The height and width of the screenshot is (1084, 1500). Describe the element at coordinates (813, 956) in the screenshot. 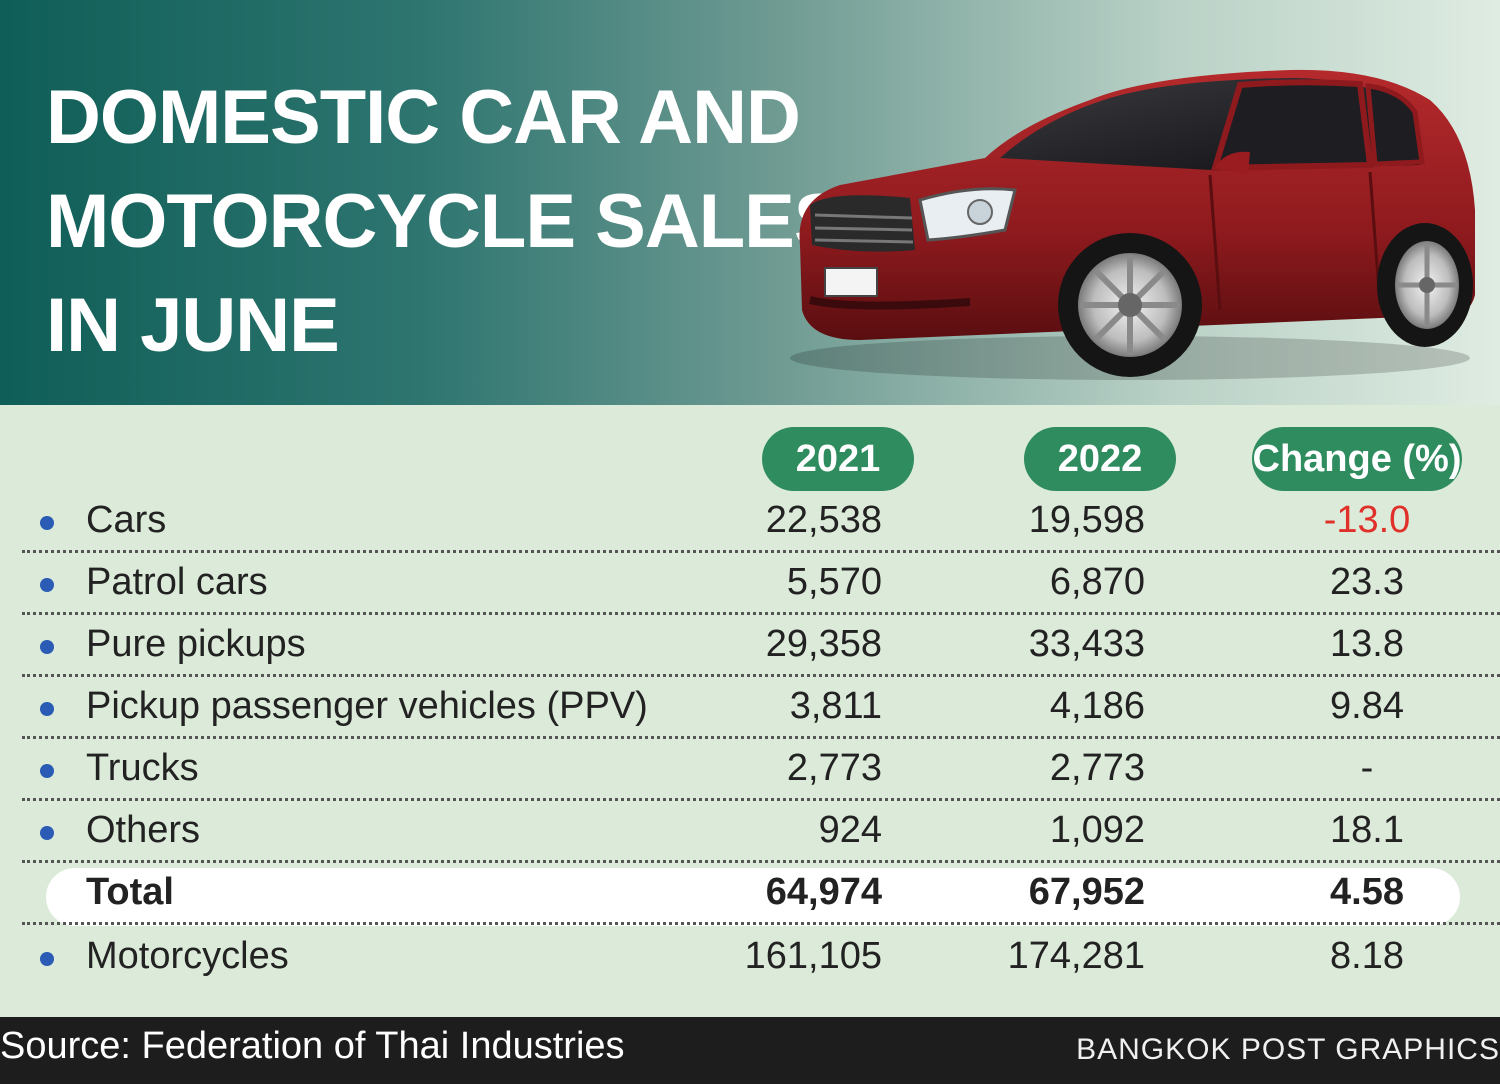

I see `value-2021: 161,105` at that location.